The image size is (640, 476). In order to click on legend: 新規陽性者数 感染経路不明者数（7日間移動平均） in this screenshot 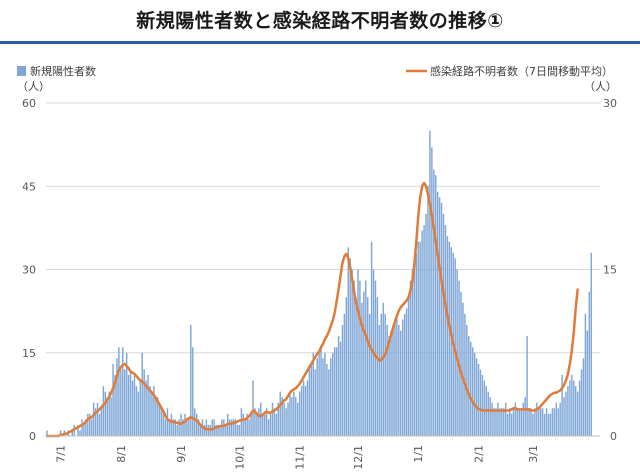, I will do `click(315, 71)`.